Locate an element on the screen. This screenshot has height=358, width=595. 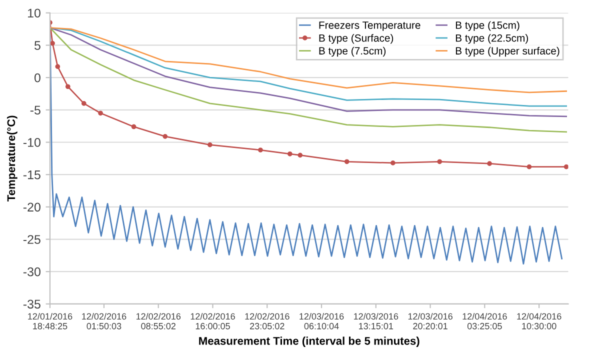
y-tick-label: -35 is located at coordinates (31, 304).